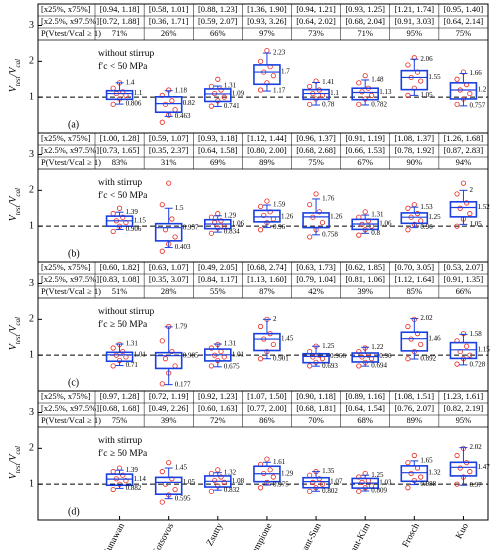  What do you see at coordinates (330, 366) in the screenshot?
I see `value-label: 0.693` at bounding box center [330, 366].